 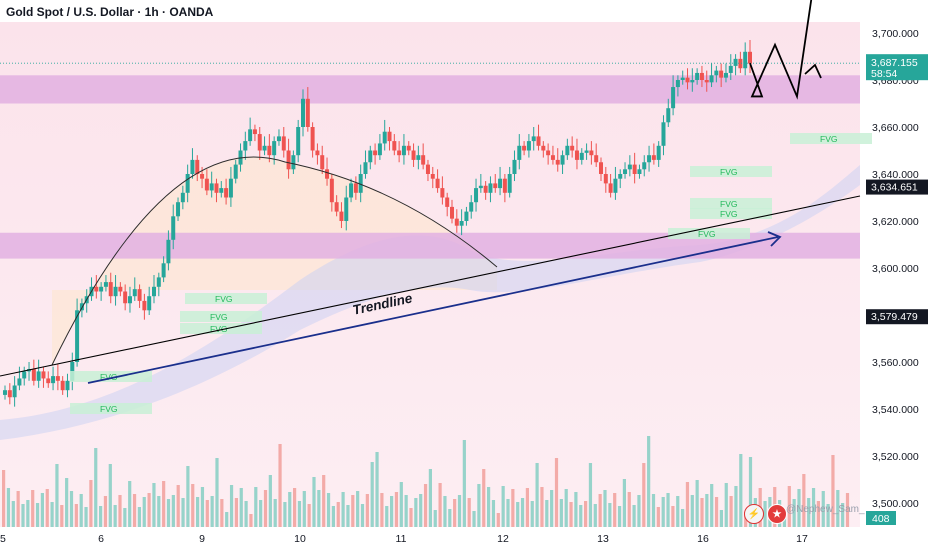 I want to click on us-flag-icon: ★, so click(x=777, y=514).